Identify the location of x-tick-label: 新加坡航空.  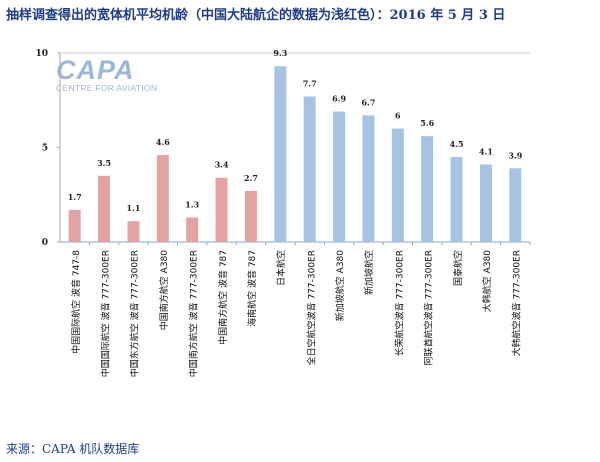
(370, 273).